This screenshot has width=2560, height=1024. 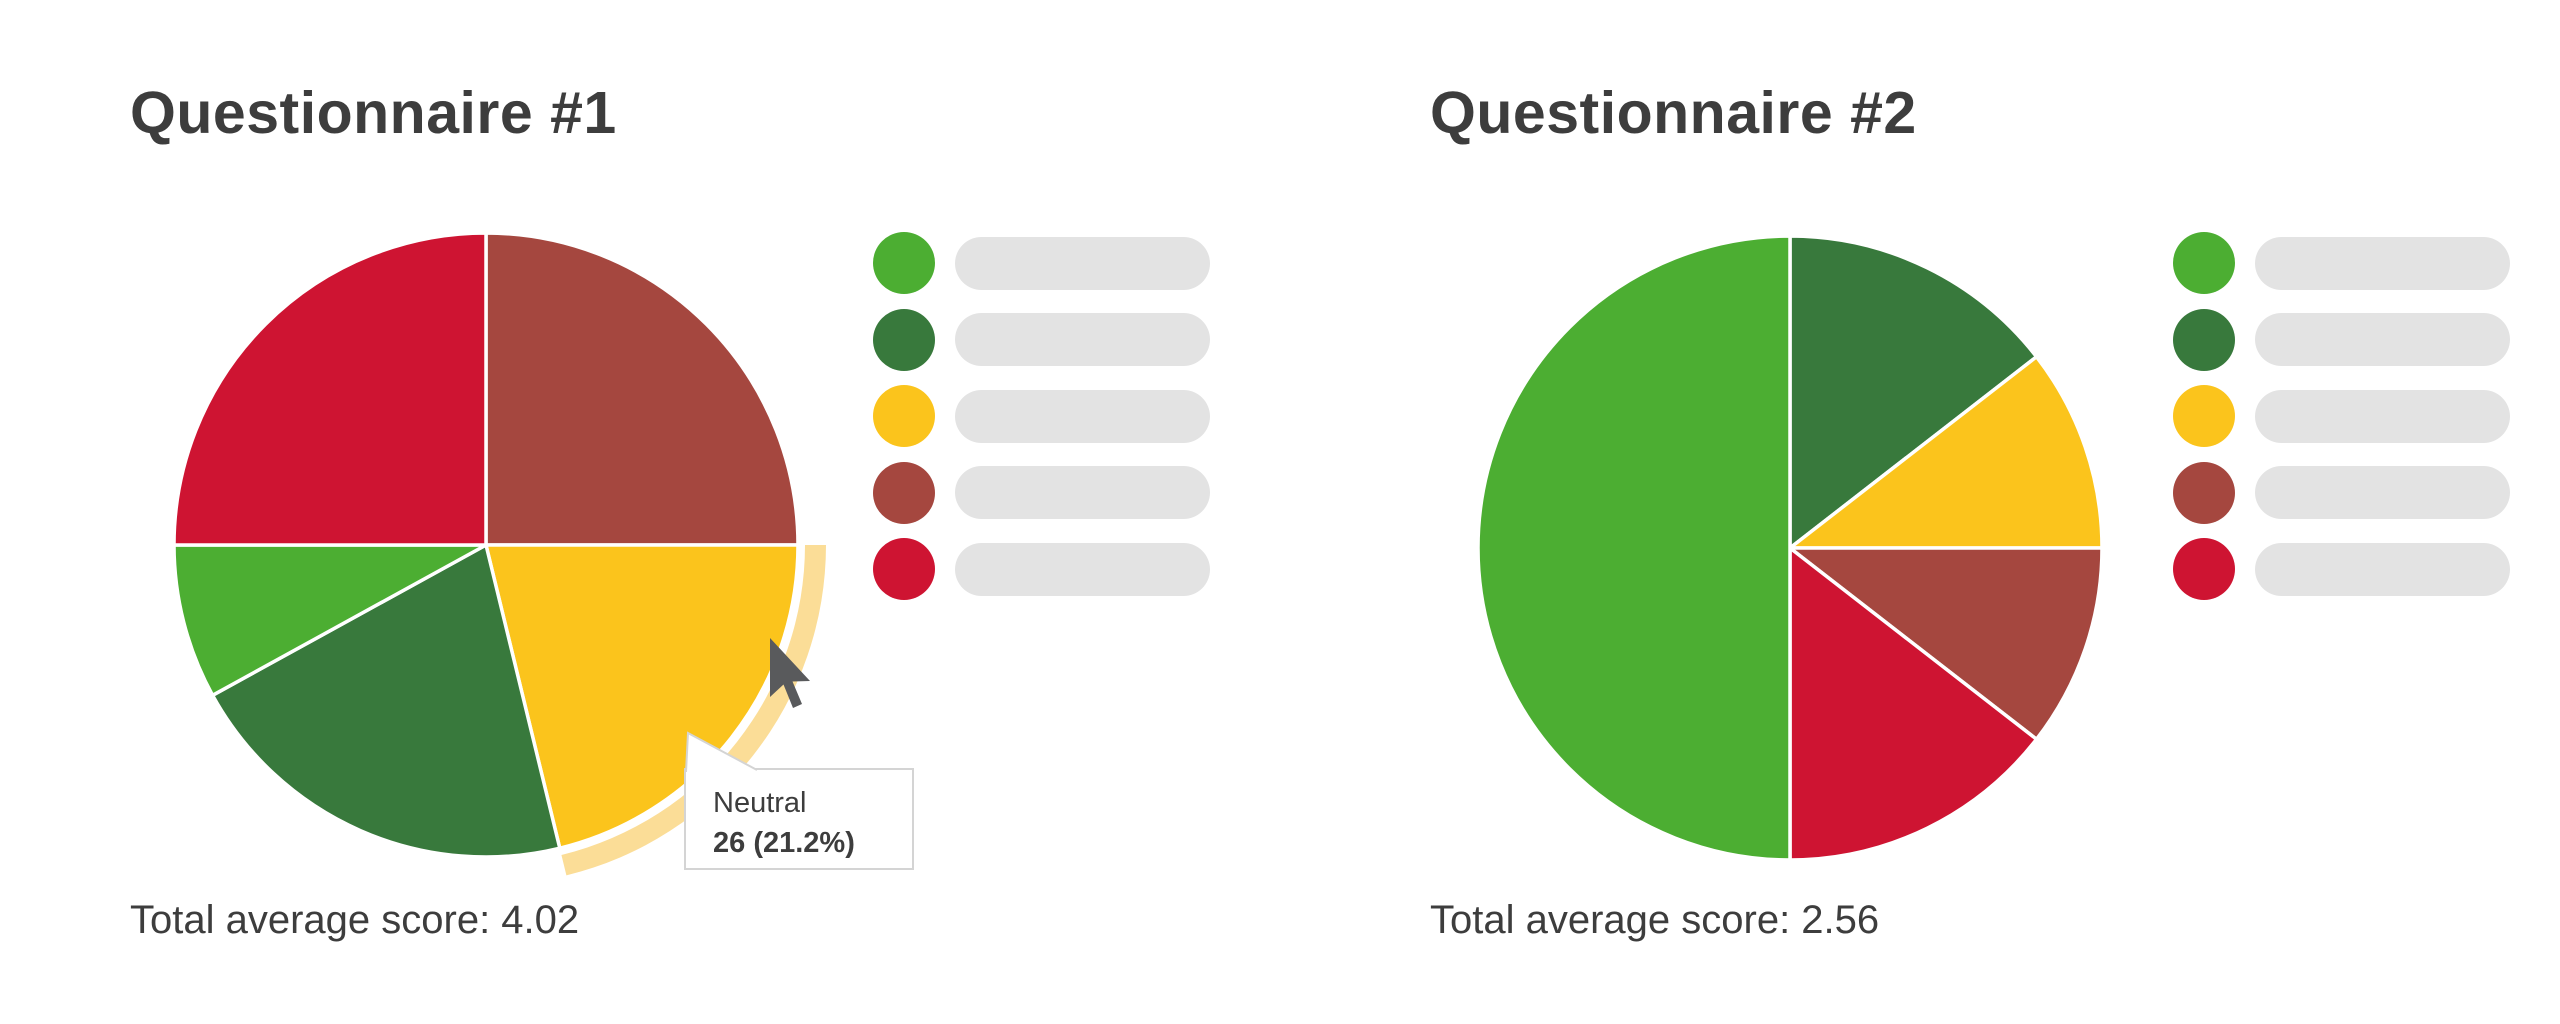 I want to click on mouse-cursor-icon, so click(x=790, y=673).